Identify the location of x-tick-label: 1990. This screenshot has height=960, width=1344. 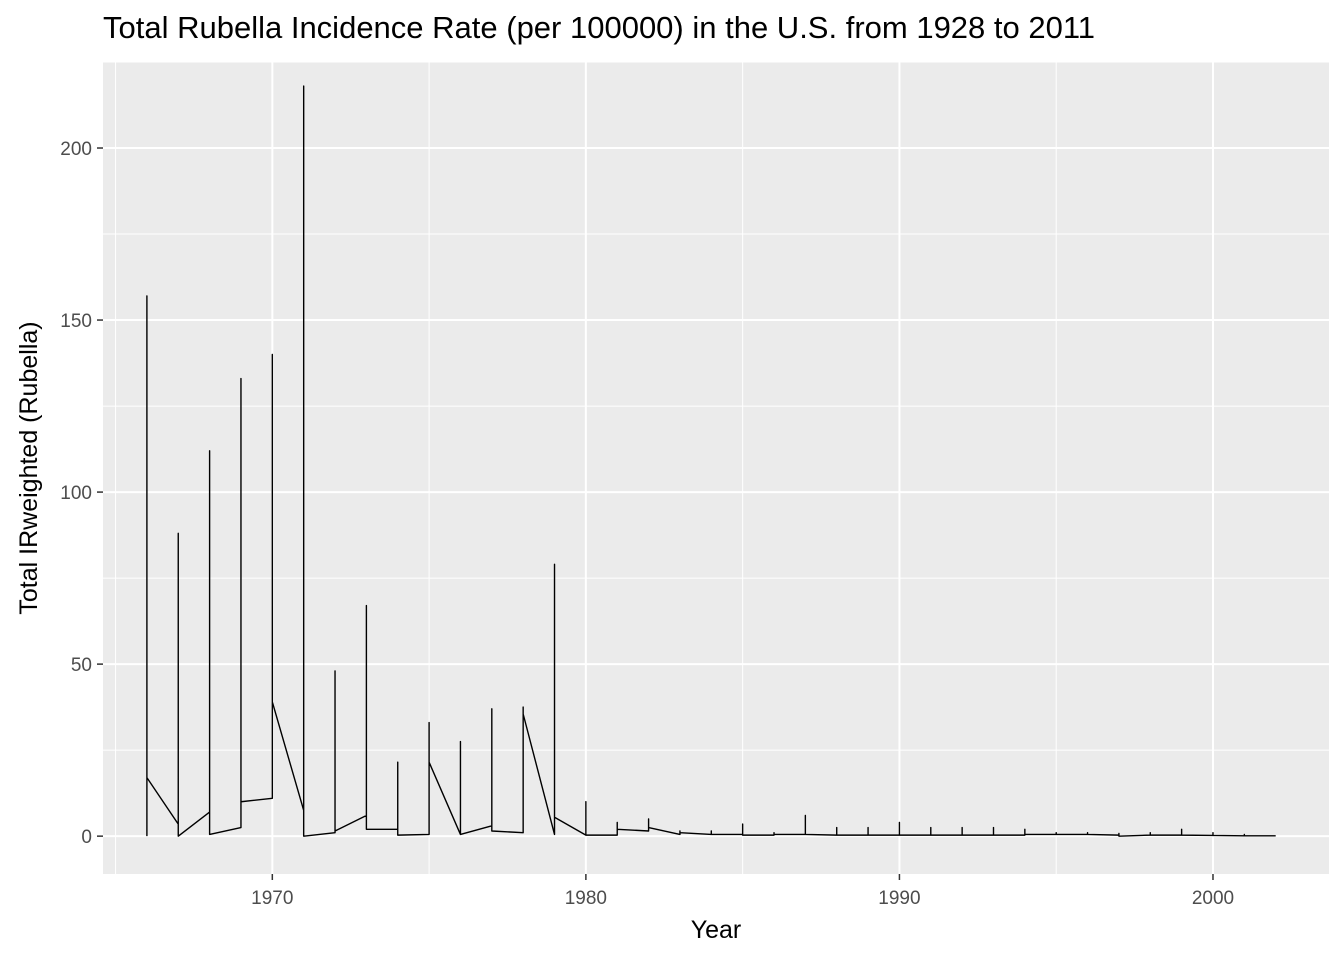
(899, 898).